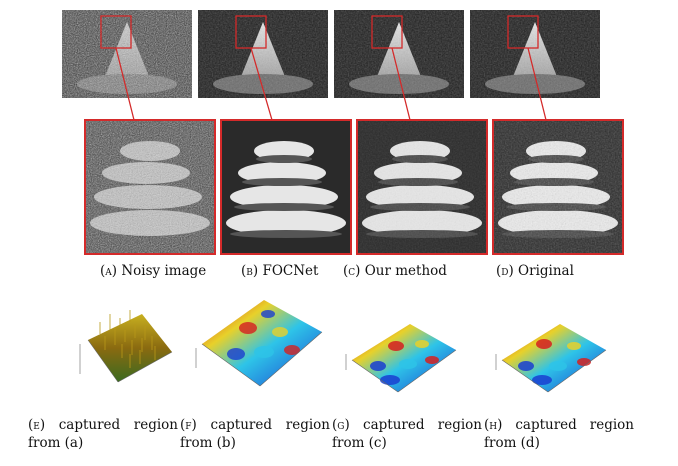 The height and width of the screenshot is (466, 678). I want to click on surface-plot-focnet, so click(258, 344).